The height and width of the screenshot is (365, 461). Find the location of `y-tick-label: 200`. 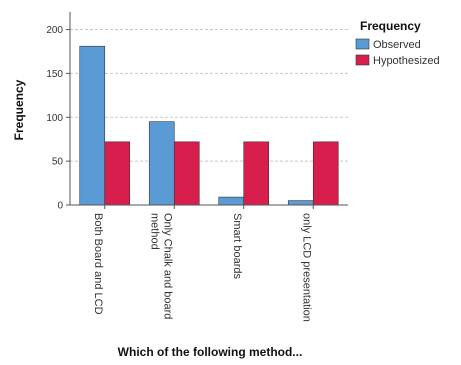

y-tick-label: 200 is located at coordinates (54, 30).